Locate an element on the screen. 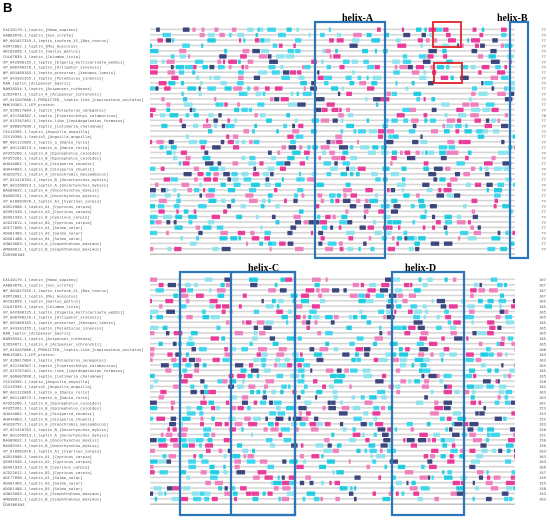 This screenshot has height=523, width=550. consensus-track is located at coordinates (332, 254).